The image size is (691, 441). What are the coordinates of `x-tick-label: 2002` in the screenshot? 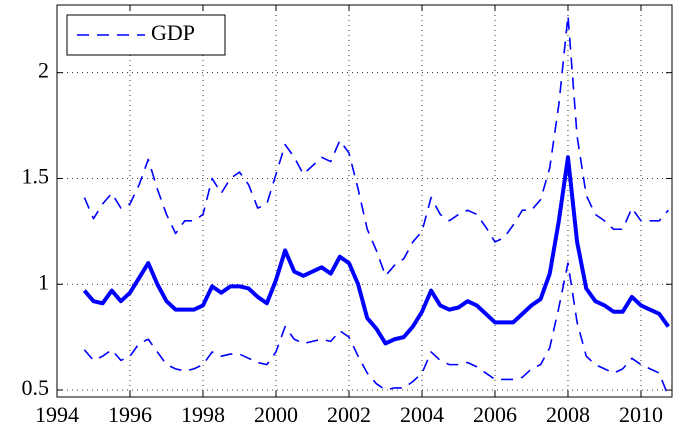 It's located at (349, 414).